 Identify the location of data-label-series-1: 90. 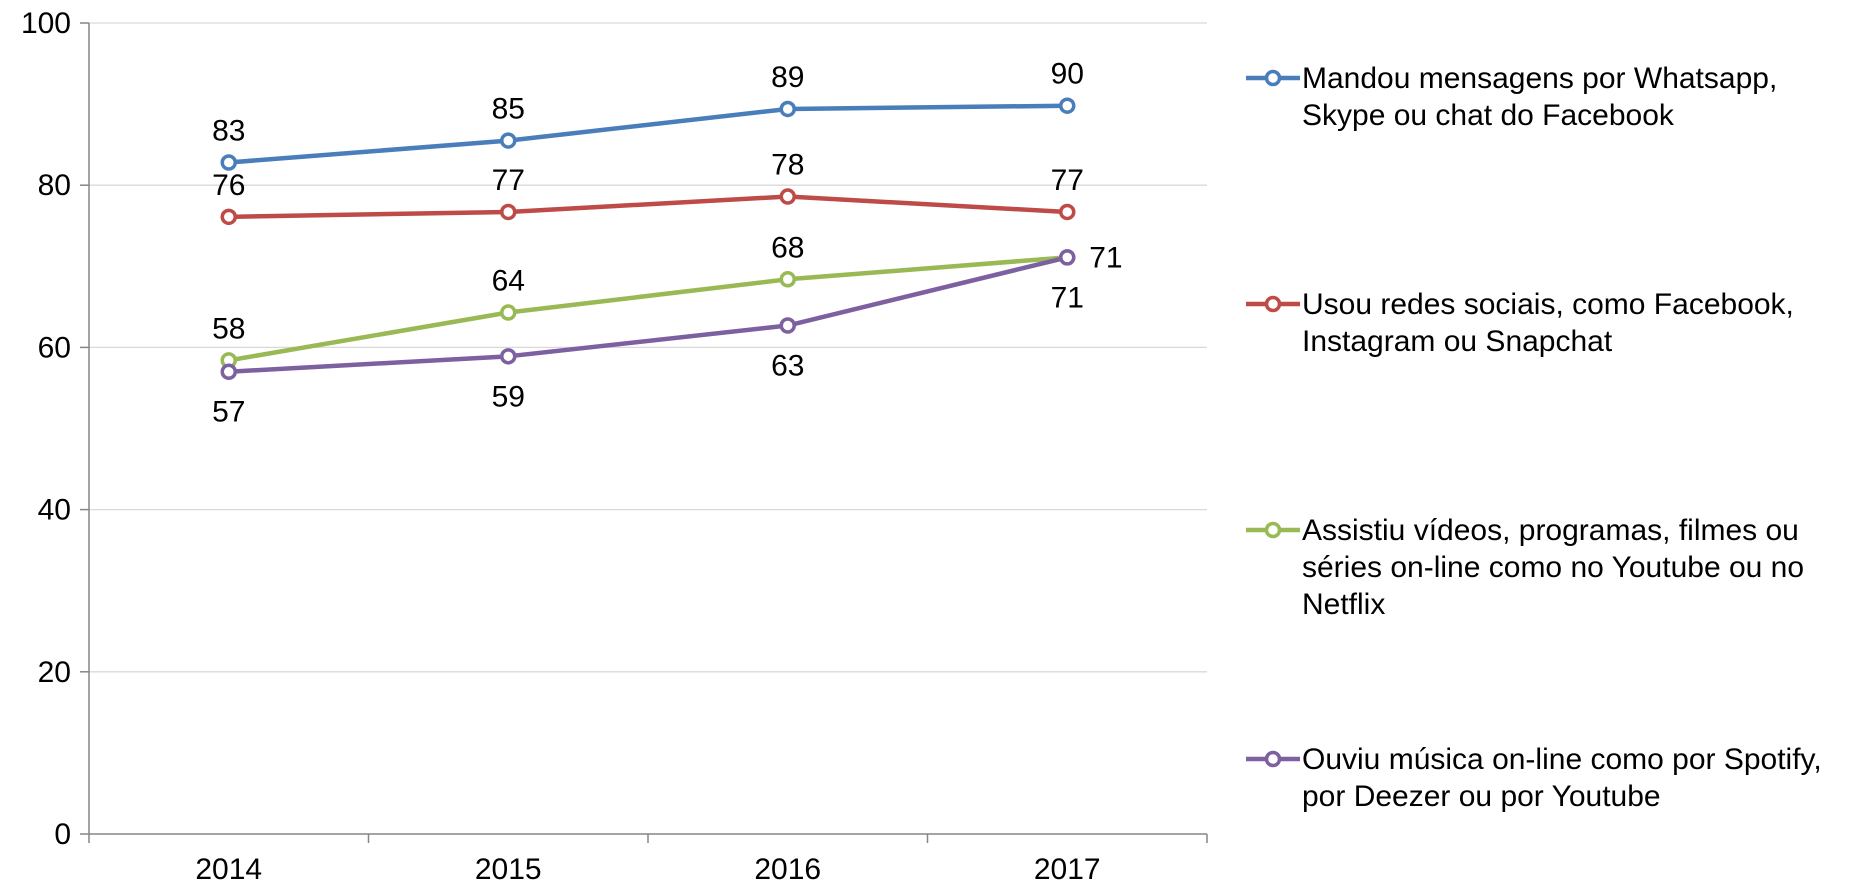
(1067, 74).